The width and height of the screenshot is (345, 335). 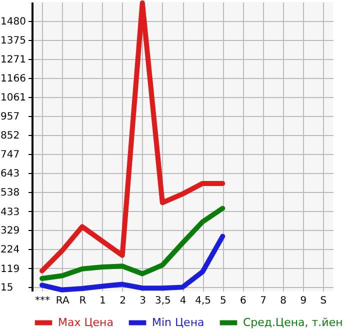 I want to click on x-tick-label: 3, so click(x=143, y=301).